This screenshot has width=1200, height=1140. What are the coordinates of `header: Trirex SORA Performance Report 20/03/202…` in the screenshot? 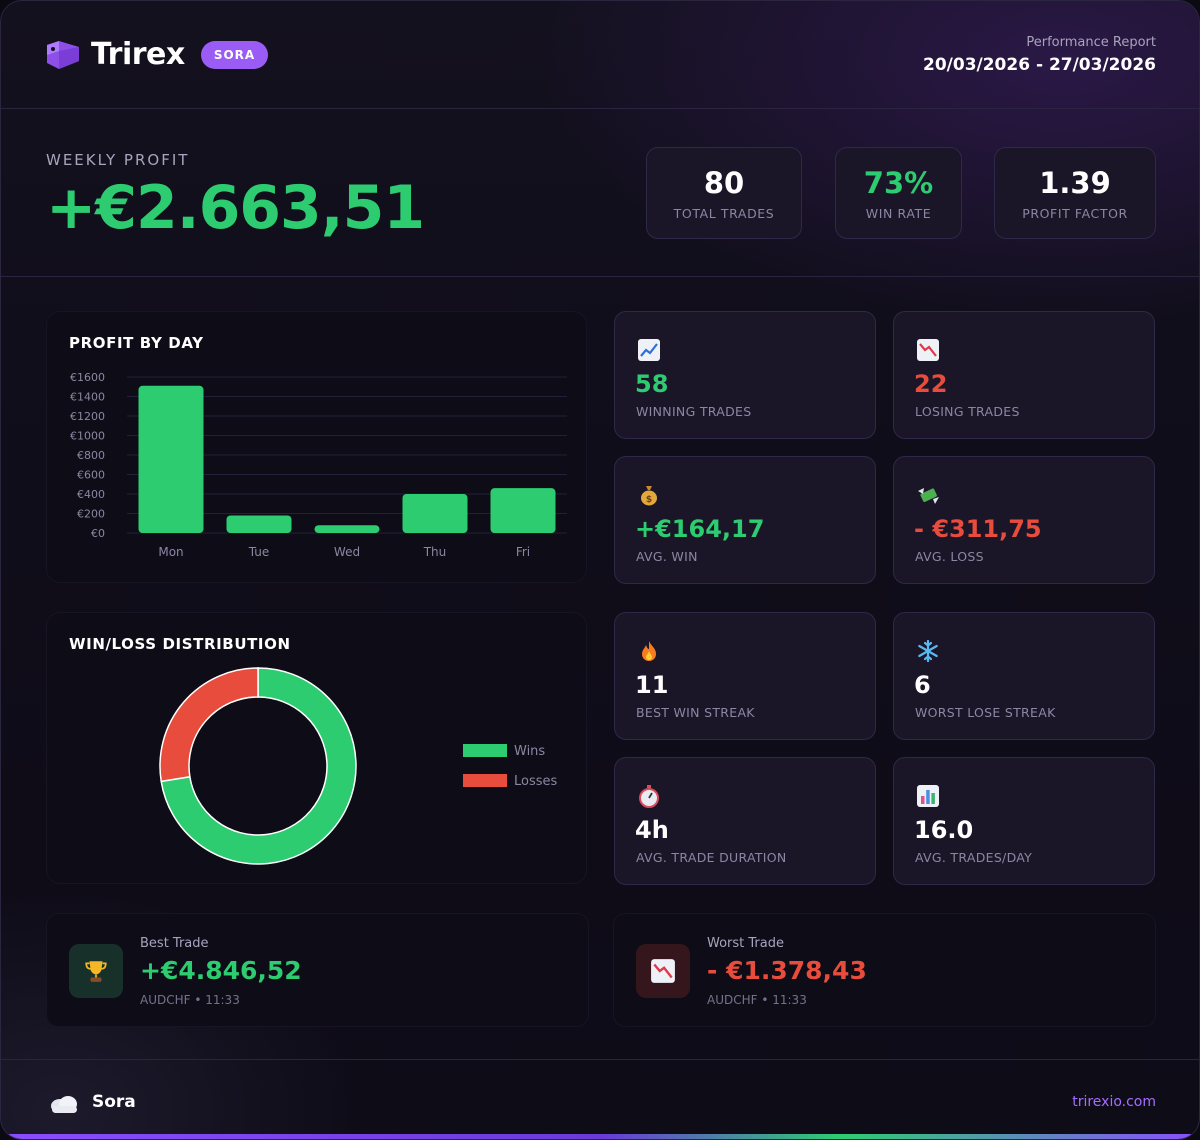 It's located at (600, 55).